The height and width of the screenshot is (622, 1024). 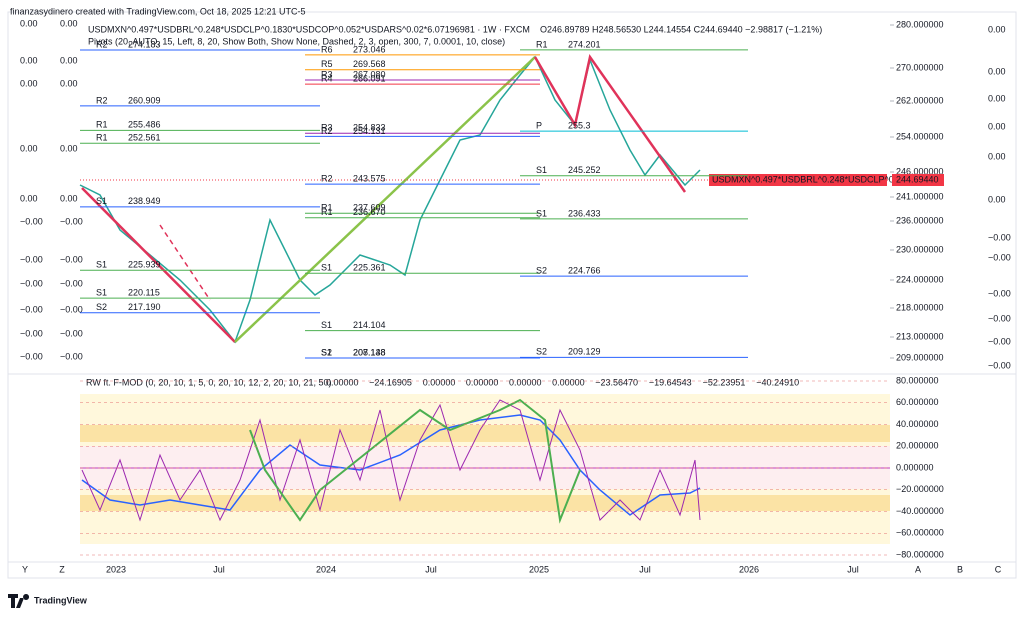 I want to click on pivot-value: 224.766, so click(x=584, y=271).